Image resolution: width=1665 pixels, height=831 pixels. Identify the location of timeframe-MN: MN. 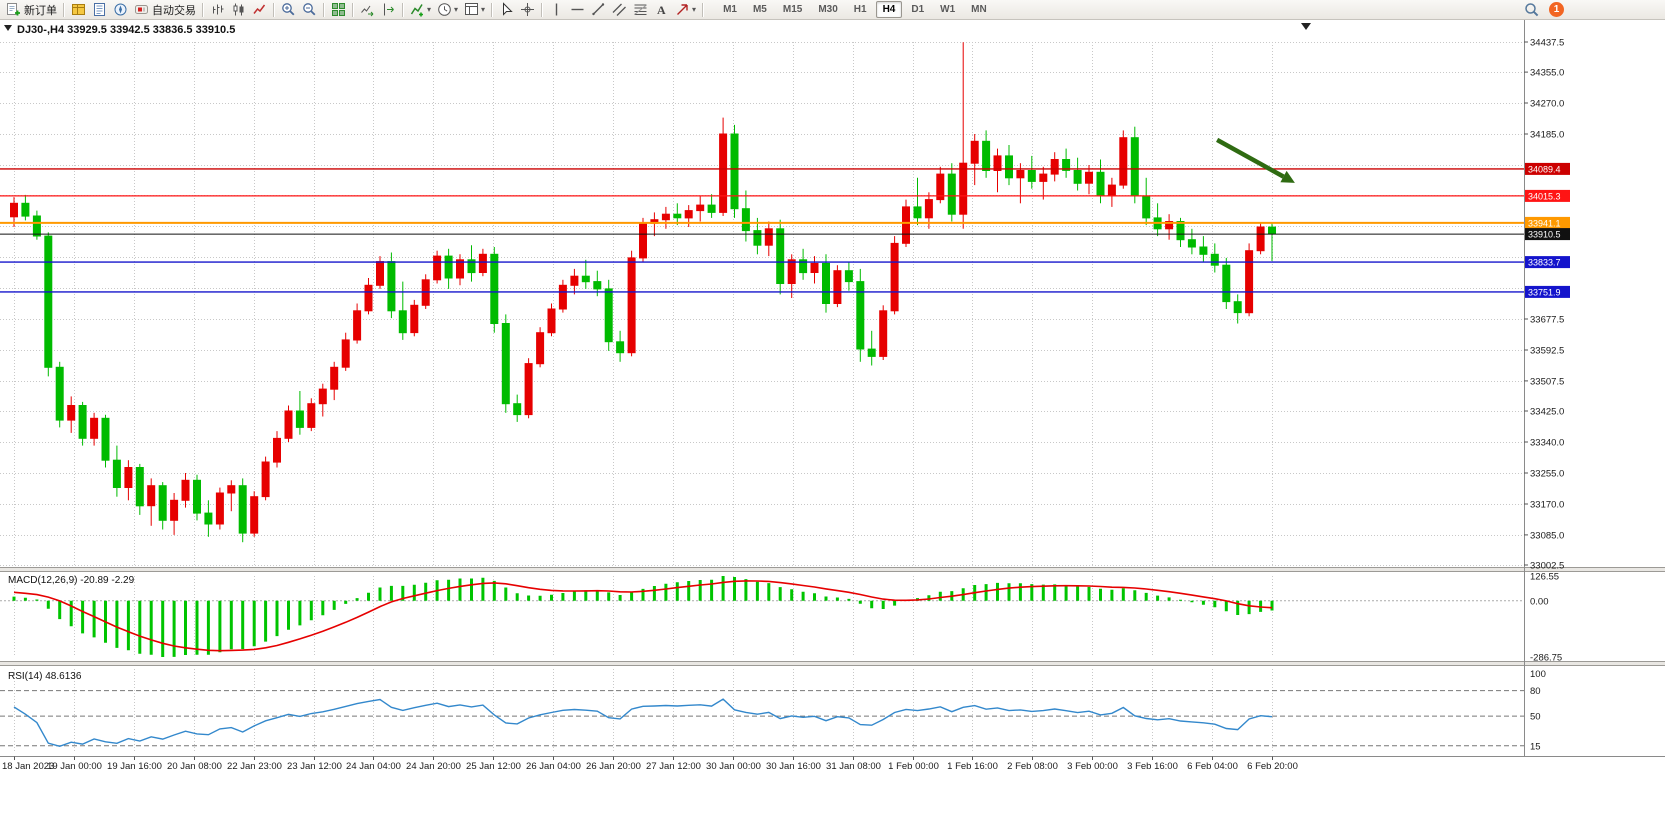
(979, 9).